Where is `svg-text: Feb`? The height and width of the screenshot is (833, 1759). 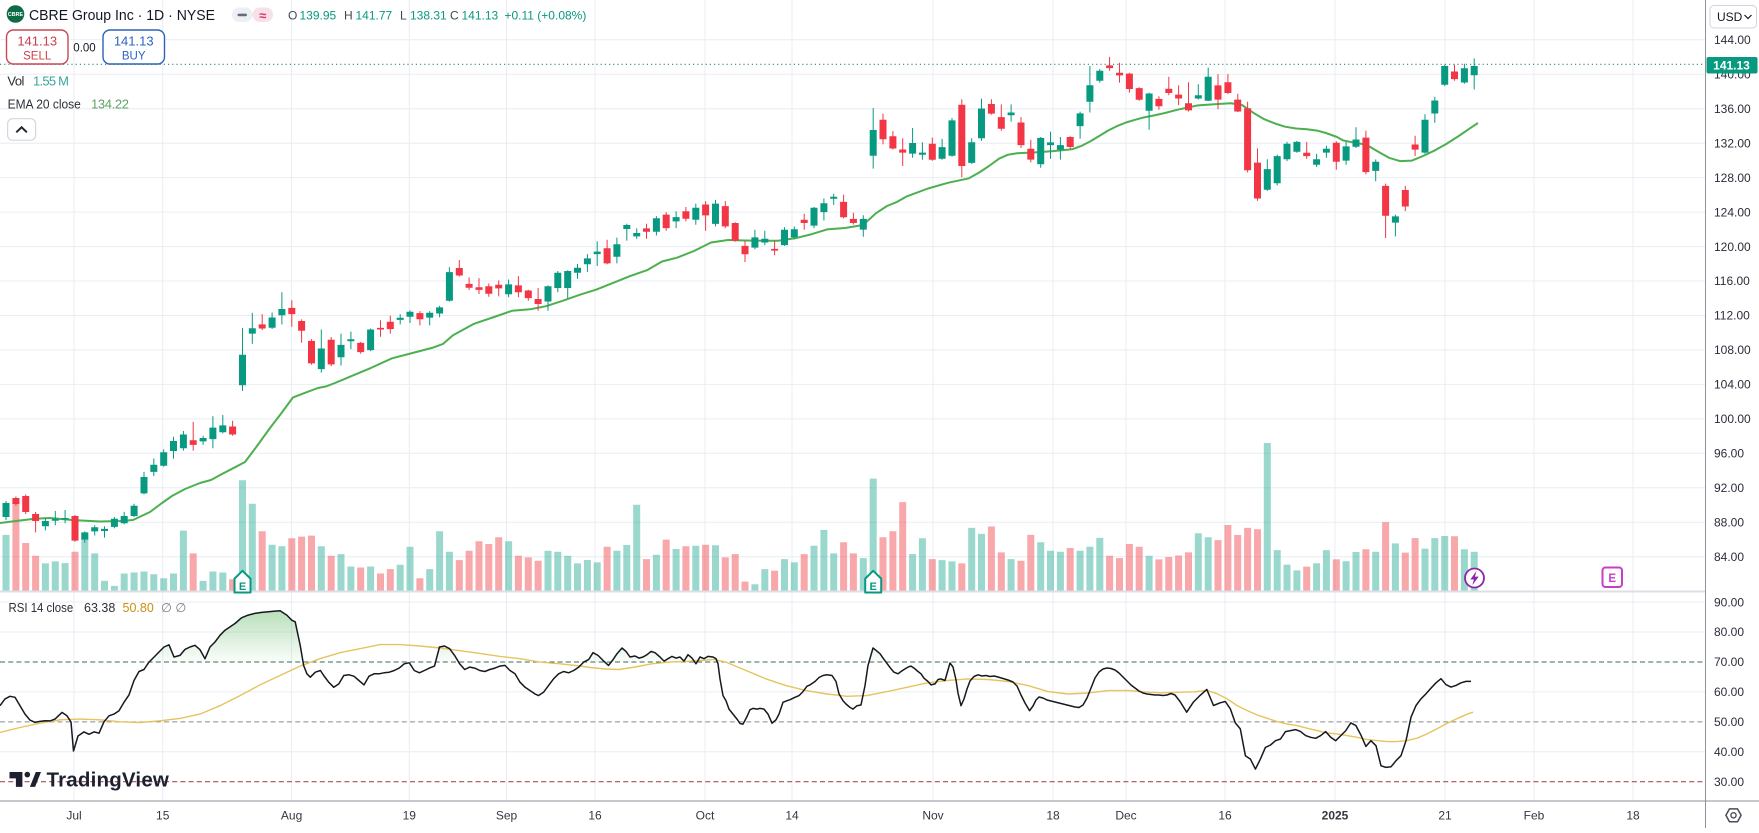
svg-text: Feb is located at coordinates (1534, 816).